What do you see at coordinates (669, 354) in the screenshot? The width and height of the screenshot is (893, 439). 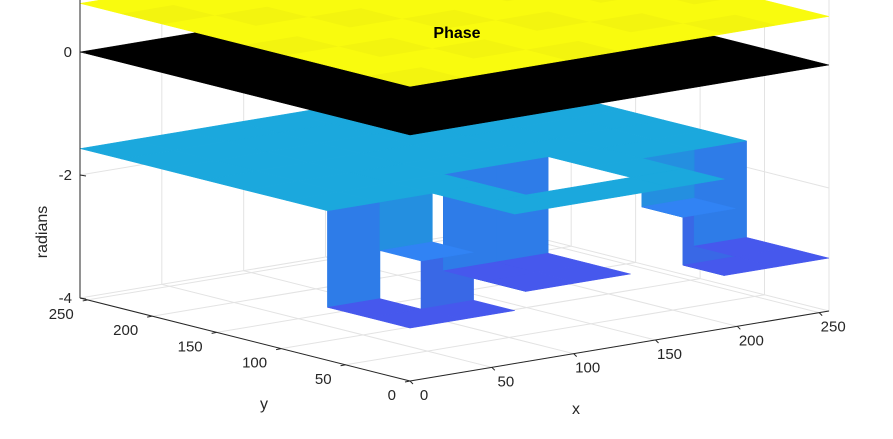 I see `x-tick-label: 150` at bounding box center [669, 354].